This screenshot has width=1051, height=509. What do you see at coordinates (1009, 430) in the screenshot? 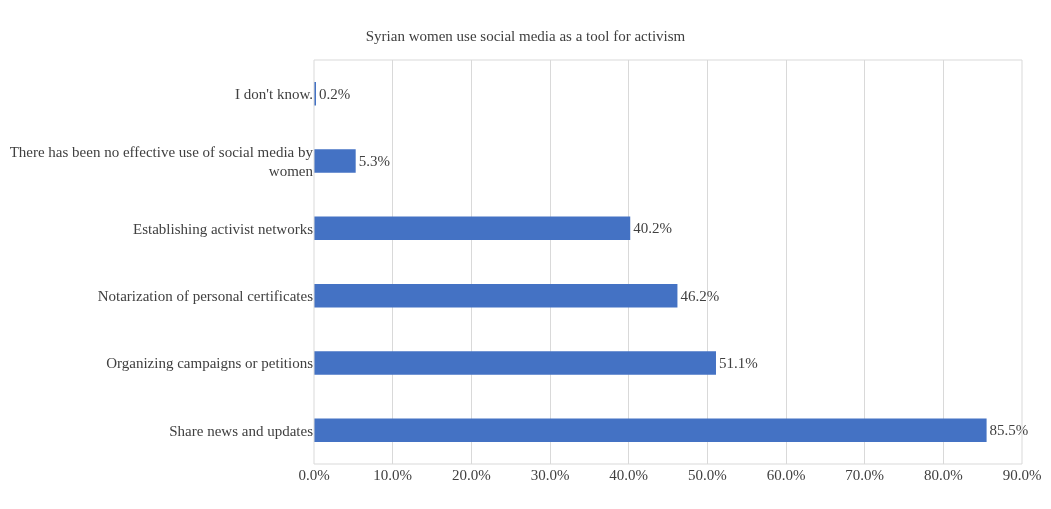
I see `data-label: 85.5%` at bounding box center [1009, 430].